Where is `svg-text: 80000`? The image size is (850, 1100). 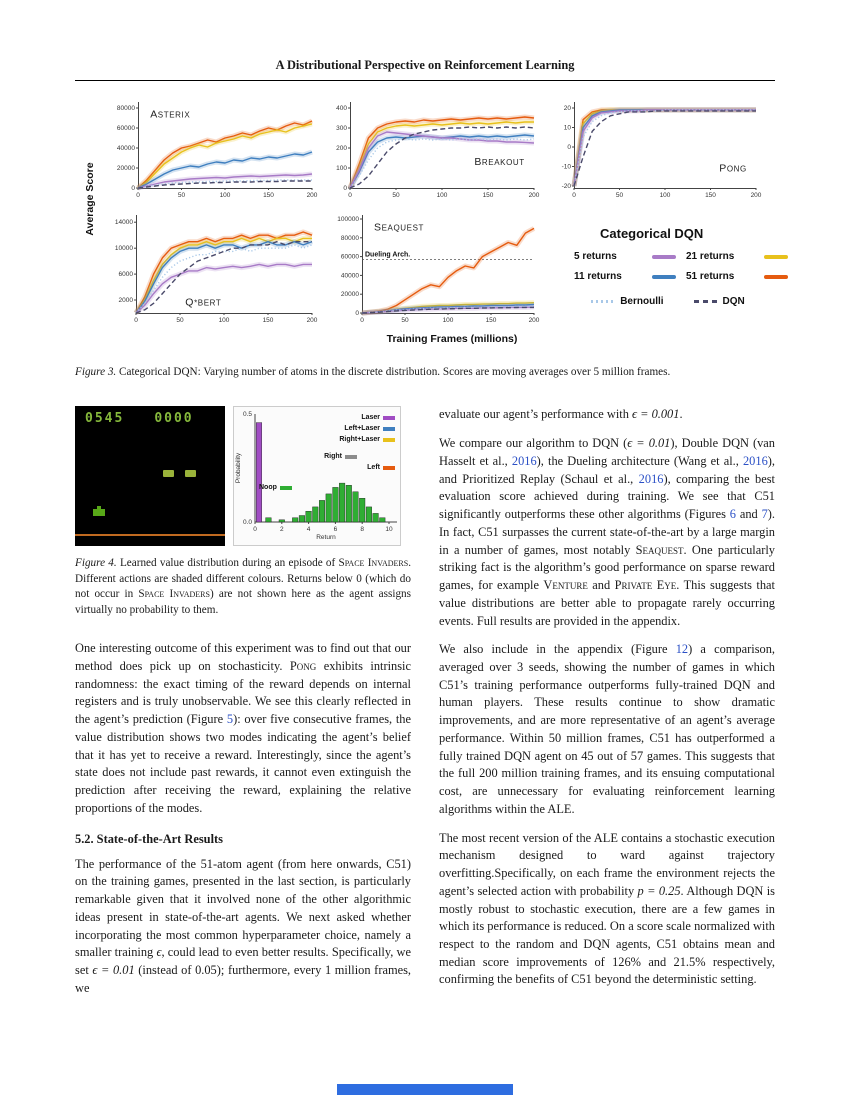 svg-text: 80000 is located at coordinates (126, 108).